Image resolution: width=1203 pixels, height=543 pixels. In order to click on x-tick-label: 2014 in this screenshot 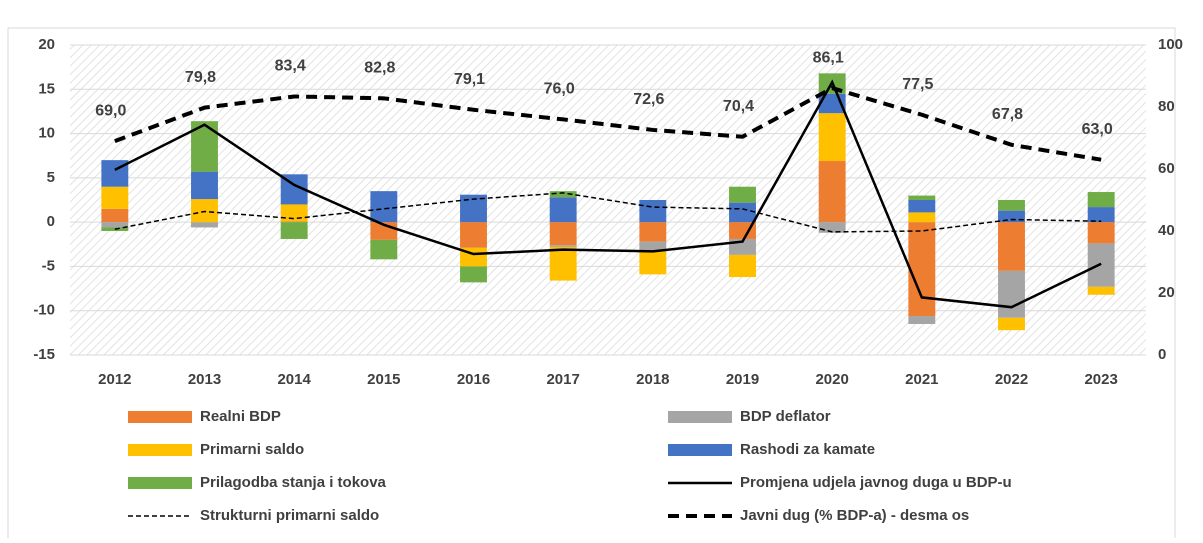, I will do `click(294, 379)`.